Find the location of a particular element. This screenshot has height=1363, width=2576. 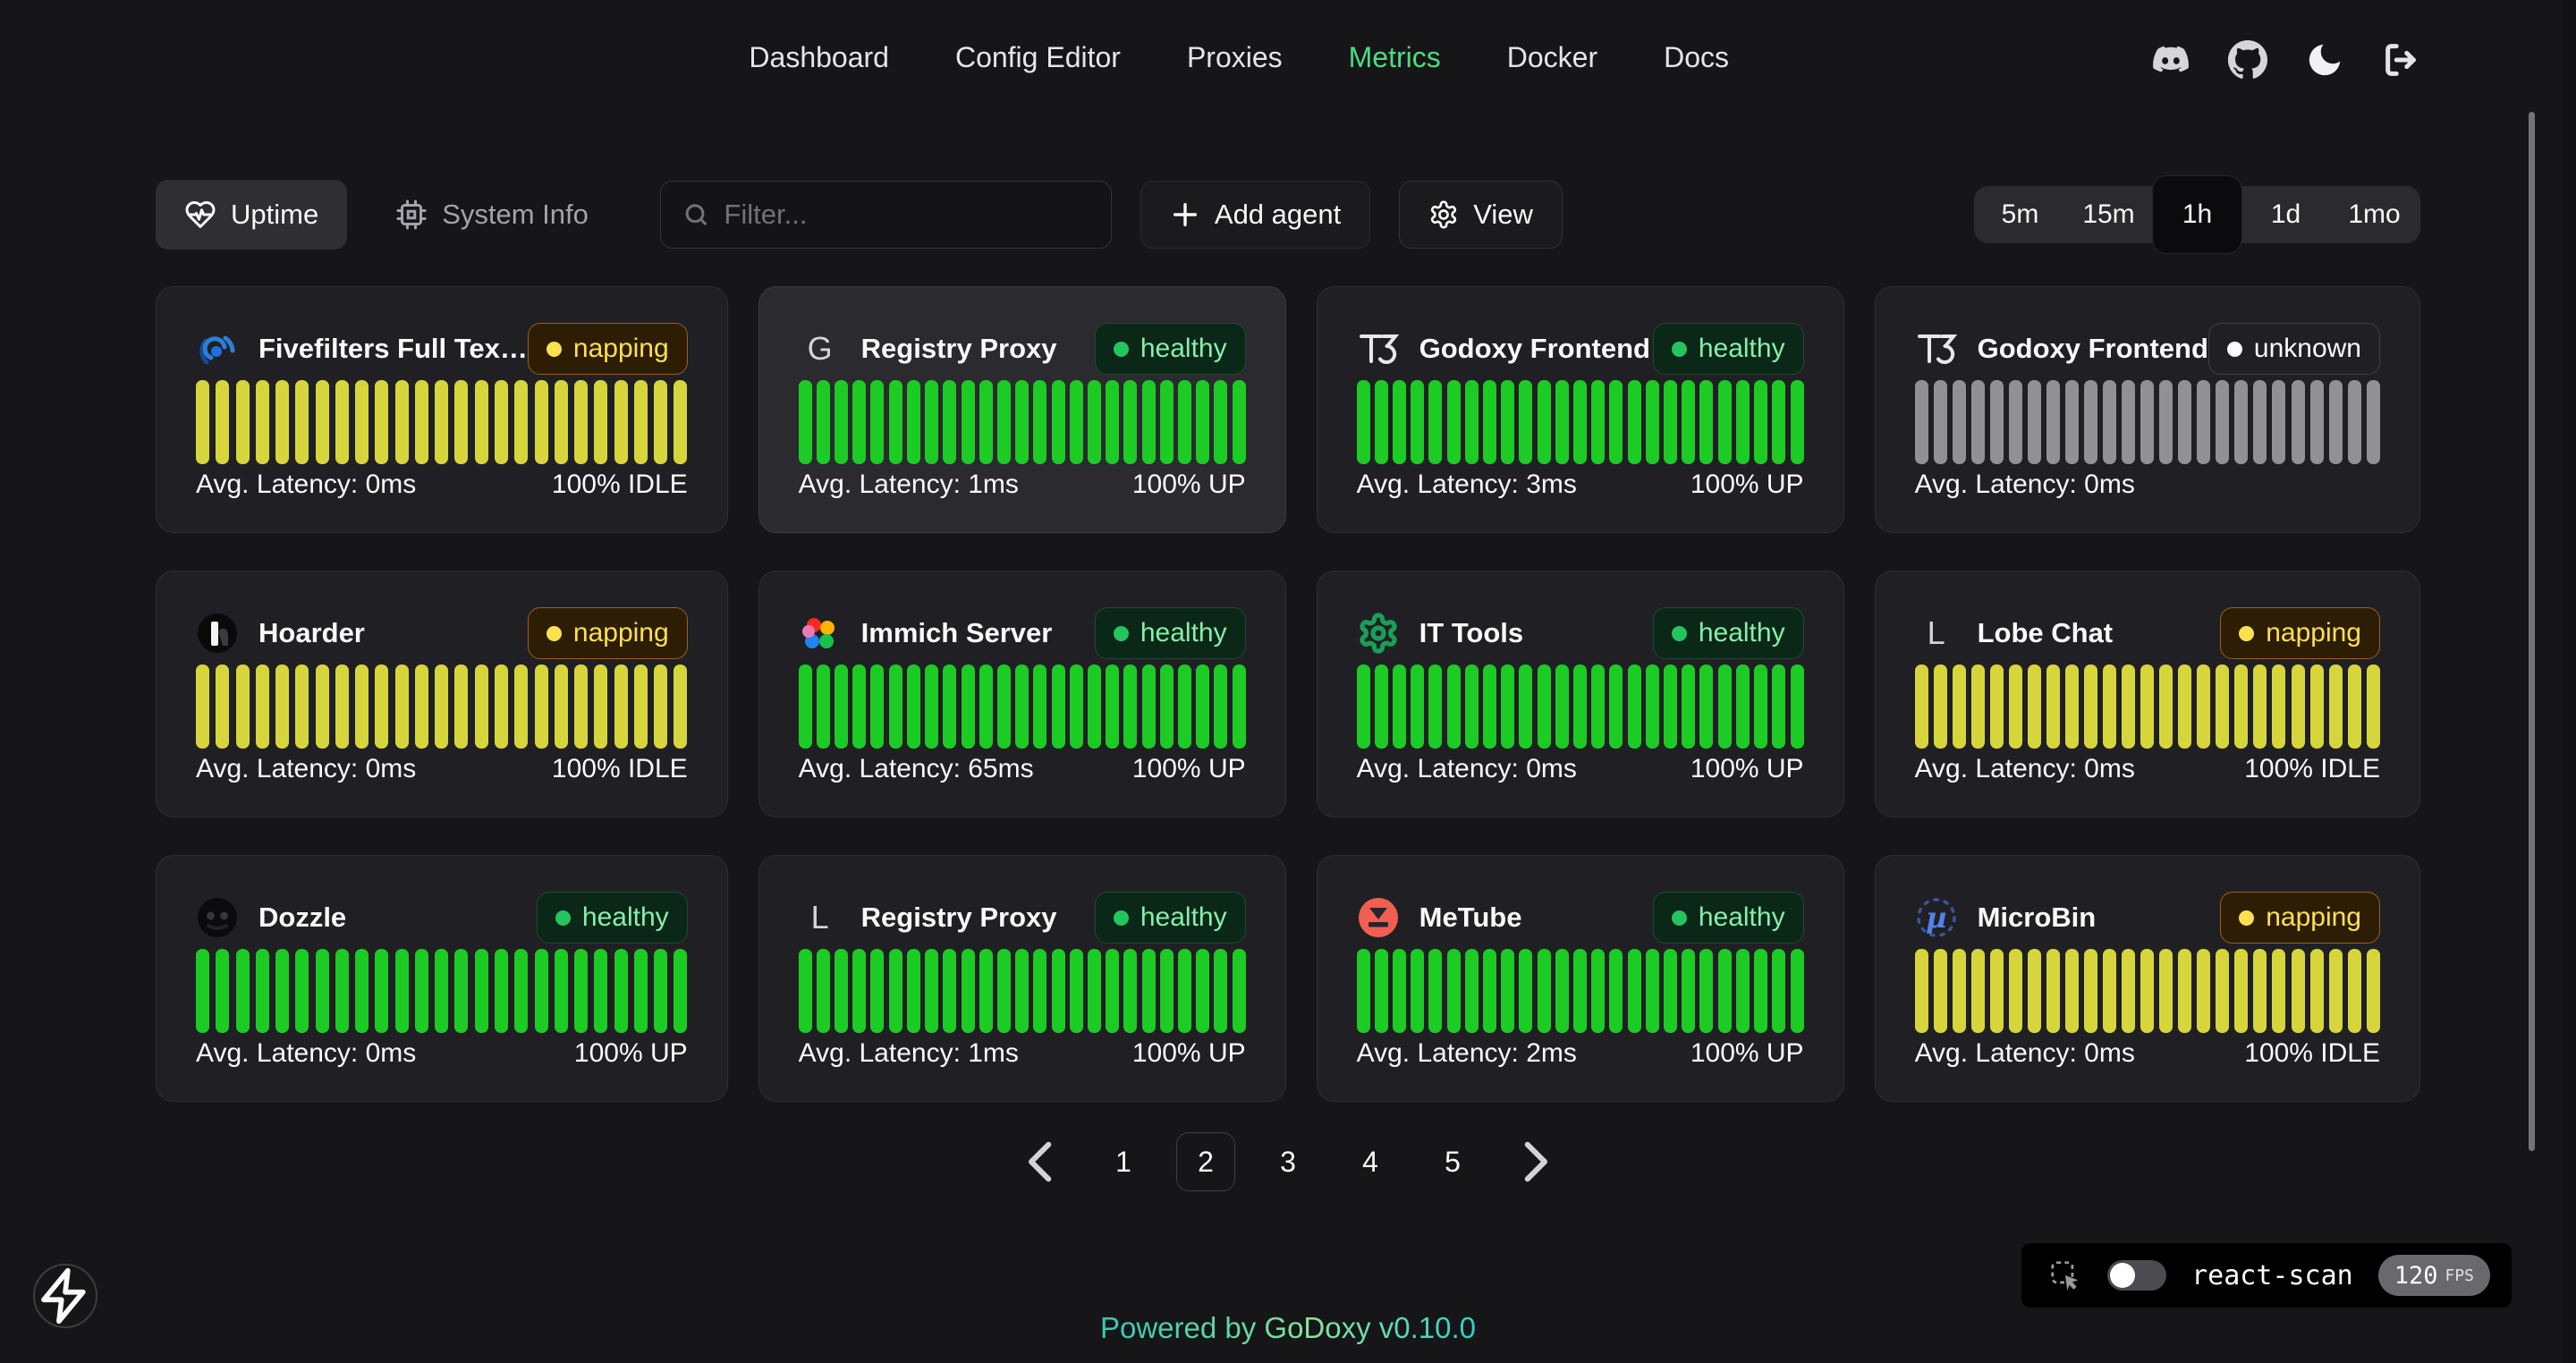

service-card-godoxy-frontend: Godoxy Frontend unknown Avg. Latency: 0ms is located at coordinates (2147, 410).